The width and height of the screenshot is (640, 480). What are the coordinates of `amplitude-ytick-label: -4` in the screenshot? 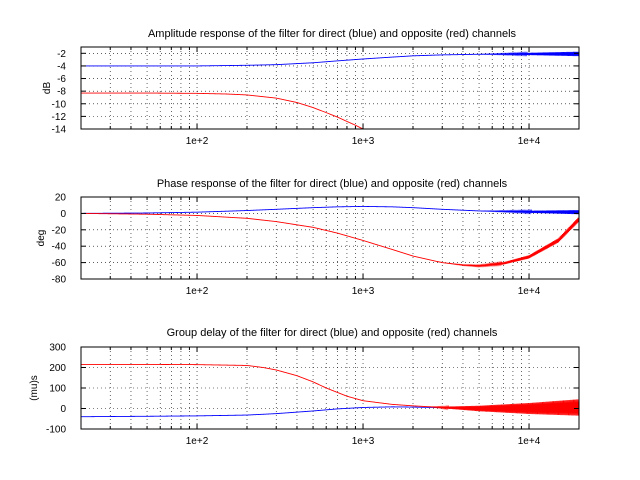 It's located at (61, 66).